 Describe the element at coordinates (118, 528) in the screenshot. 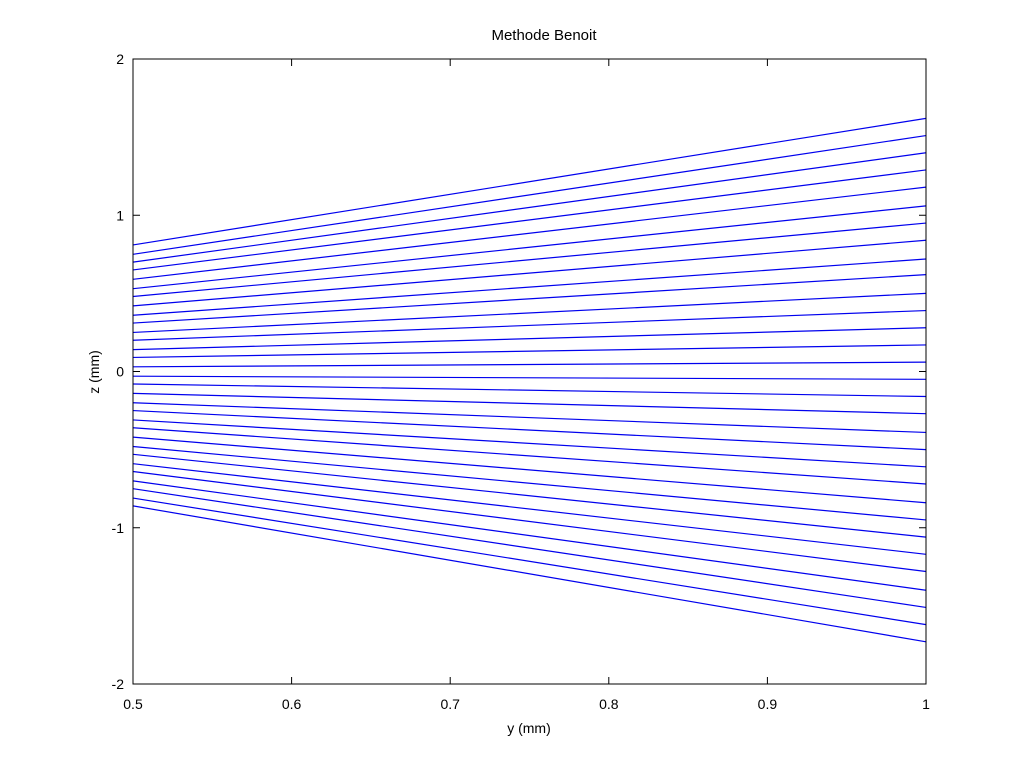

I see `y-tick-label: -1` at that location.